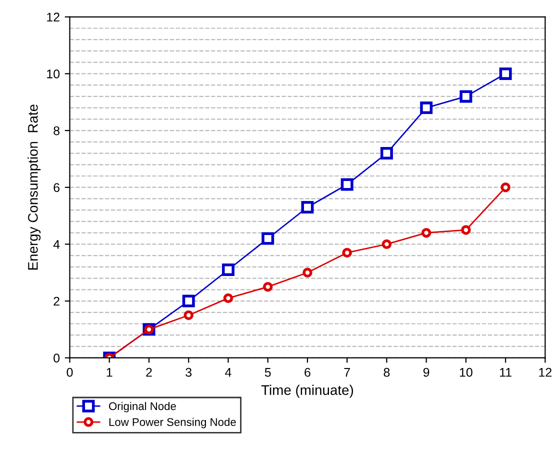 The width and height of the screenshot is (558, 469). I want to click on y-tick-label: 6, so click(57, 187).